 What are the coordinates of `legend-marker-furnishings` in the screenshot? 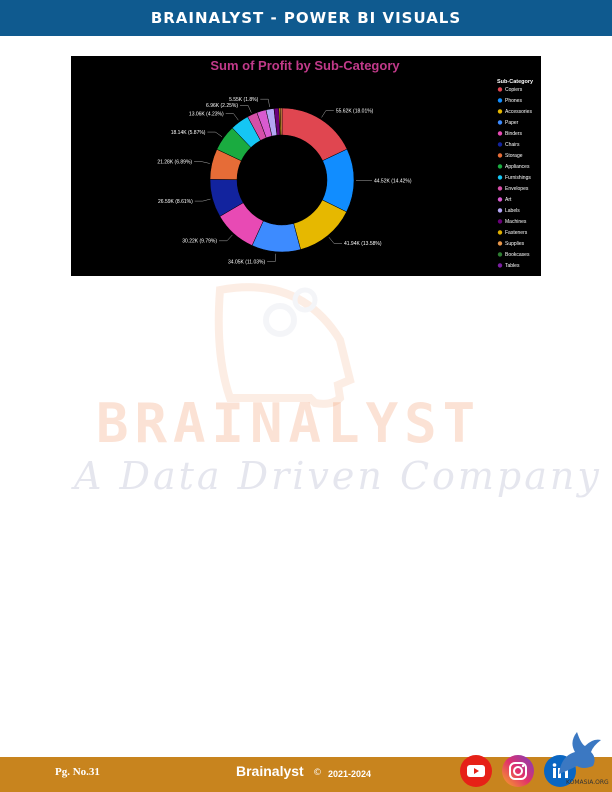 It's located at (500, 177).